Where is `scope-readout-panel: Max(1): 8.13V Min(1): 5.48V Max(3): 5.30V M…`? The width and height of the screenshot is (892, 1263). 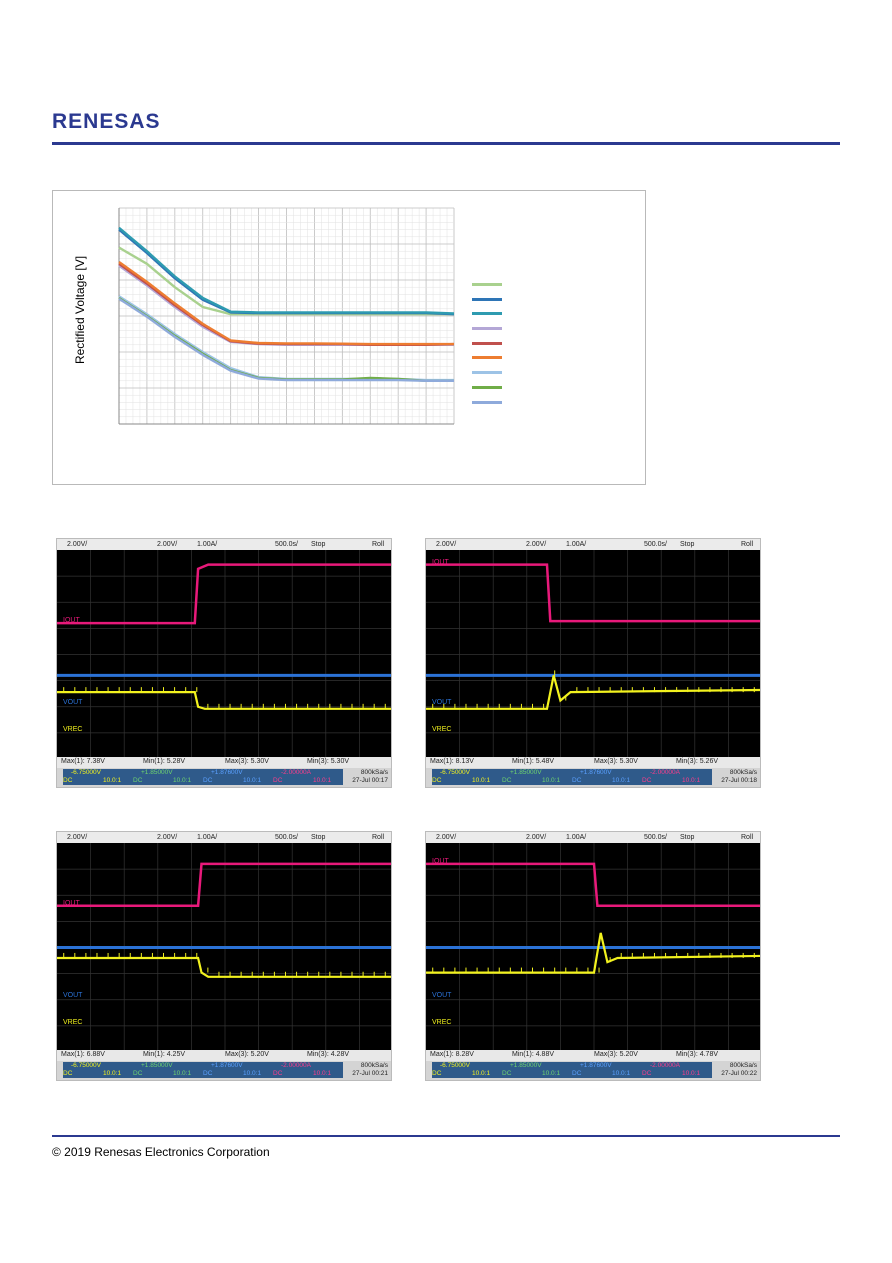 scope-readout-panel: Max(1): 8.13V Min(1): 5.48V Max(3): 5.30V M… is located at coordinates (593, 772).